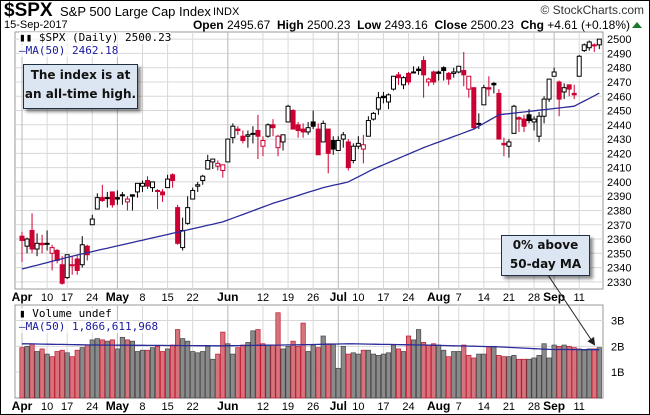 This screenshot has width=650, height=415. Describe the element at coordinates (89, 326) in the screenshot. I see `vol-ma-legend: —MA(50) 1,866,611,968` at that location.